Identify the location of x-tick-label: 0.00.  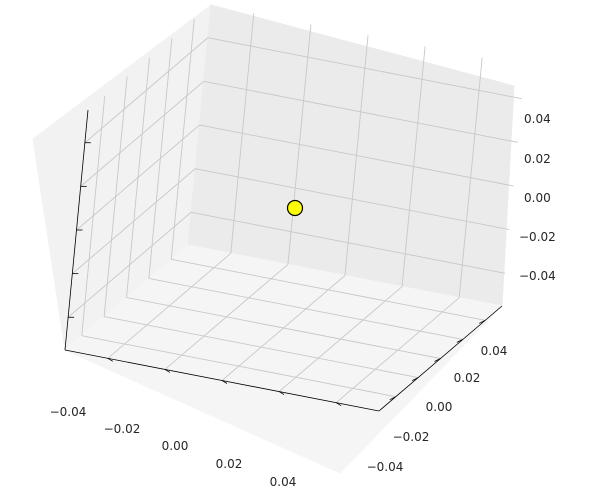
(175, 446).